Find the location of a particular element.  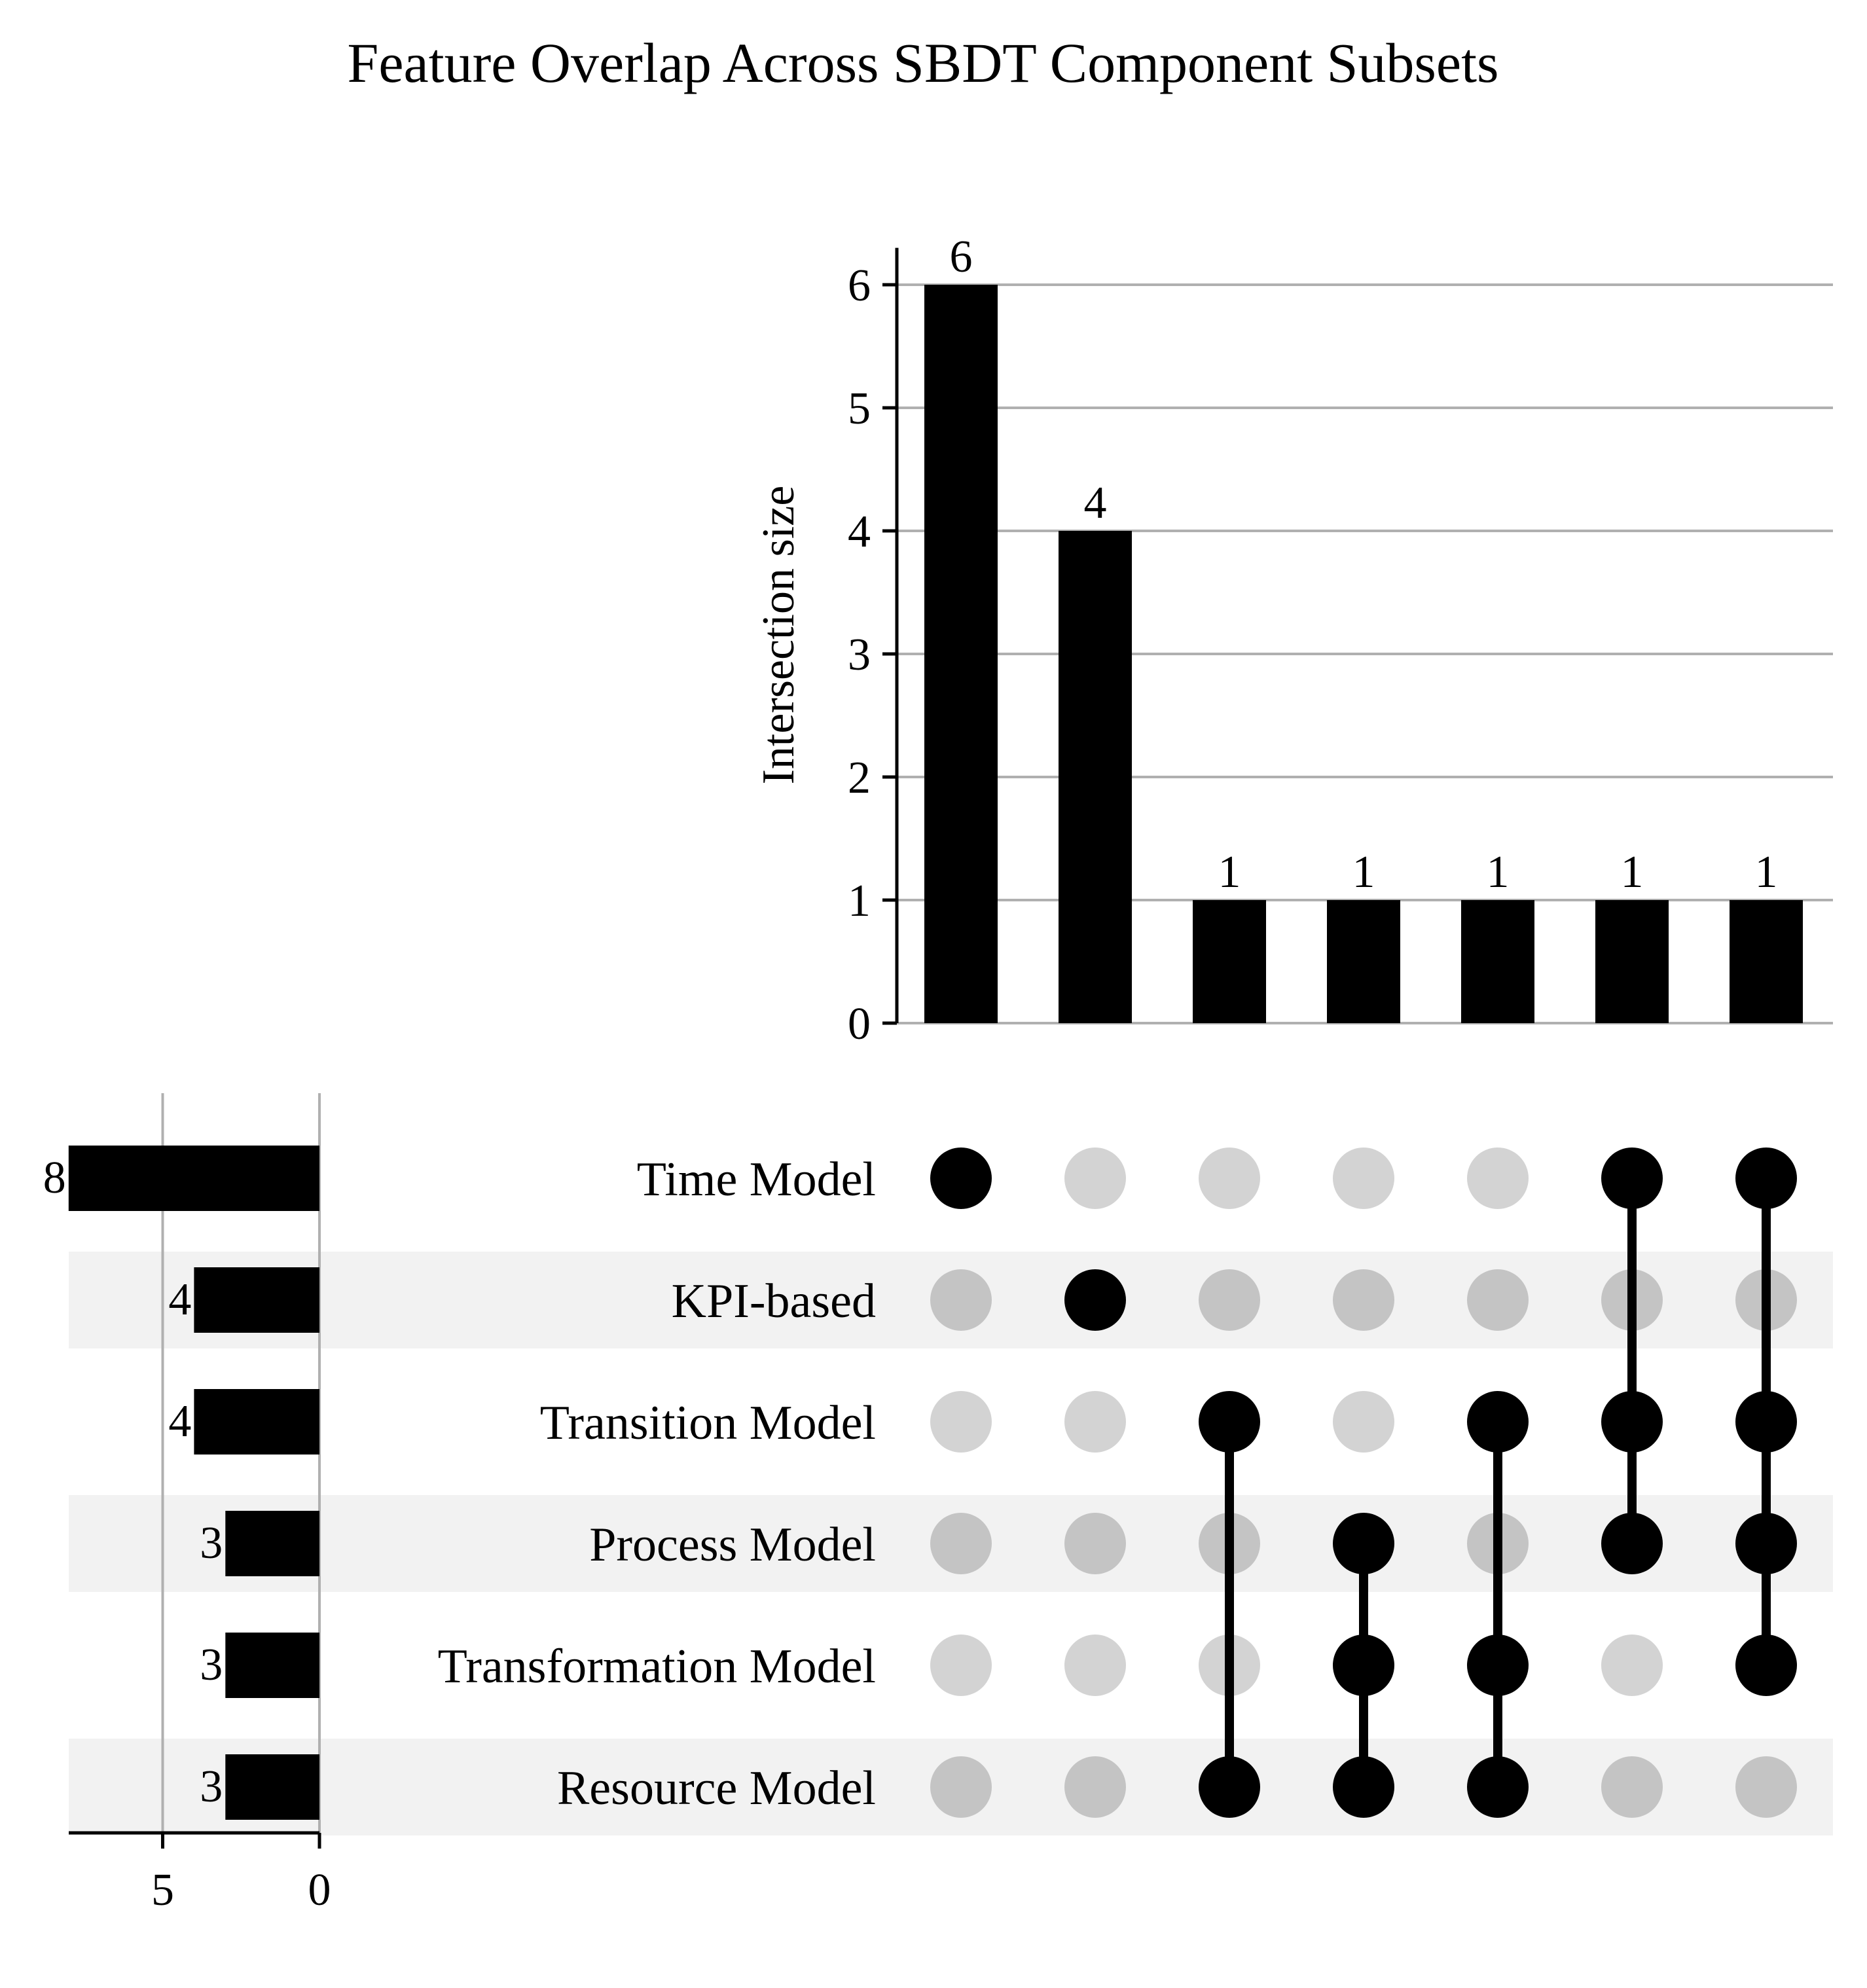

matrix-dot-active-5-transformation-model is located at coordinates (1498, 1665).